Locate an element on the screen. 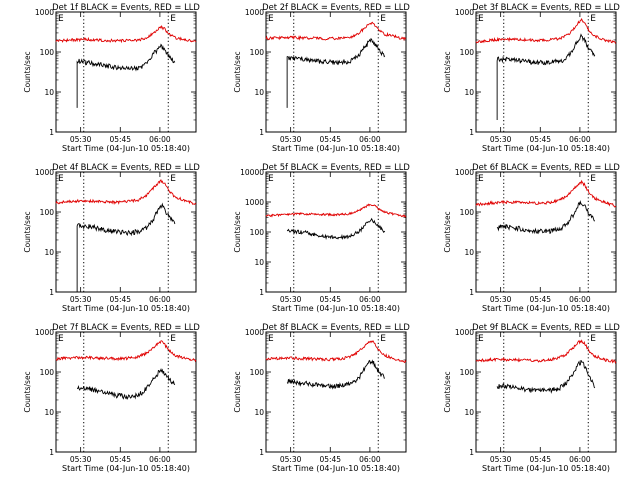  panel-title: Det 6f BLACK = Events, RED = LLD is located at coordinates (546, 167).